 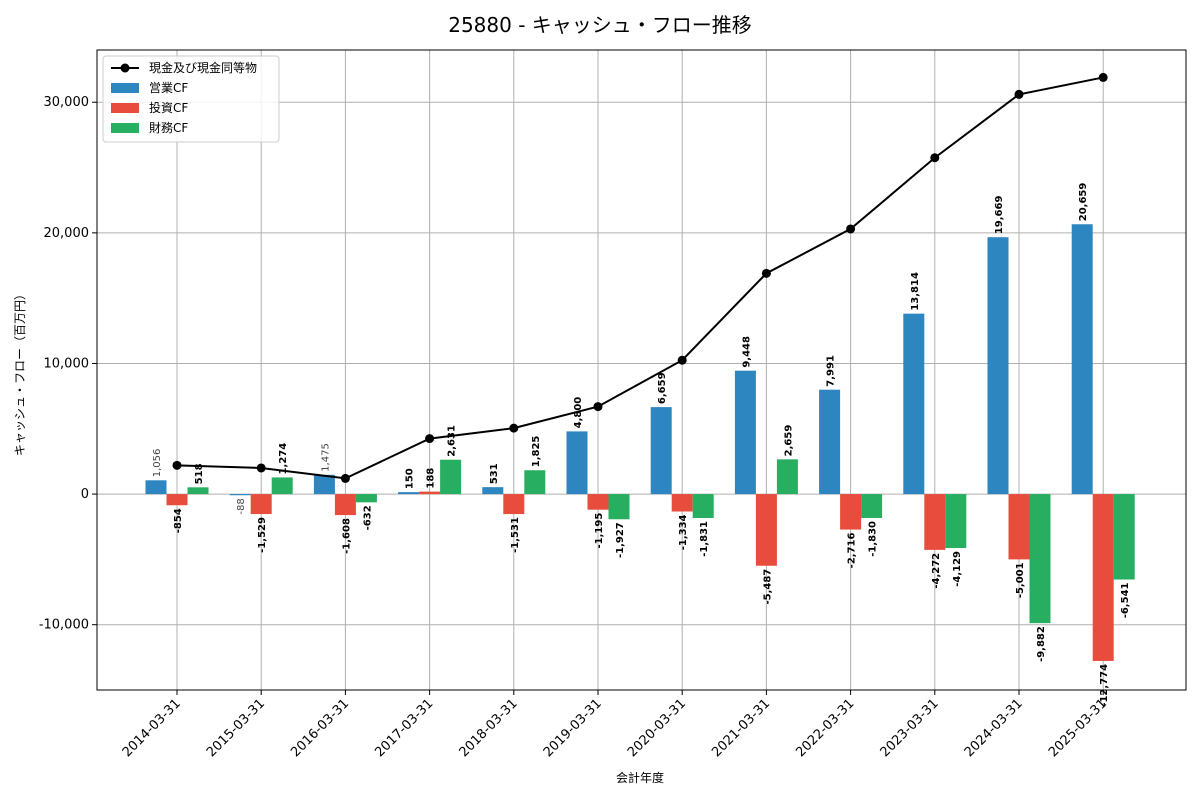 I want to click on x-tick-label: 2019-03-31, so click(x=573, y=728).